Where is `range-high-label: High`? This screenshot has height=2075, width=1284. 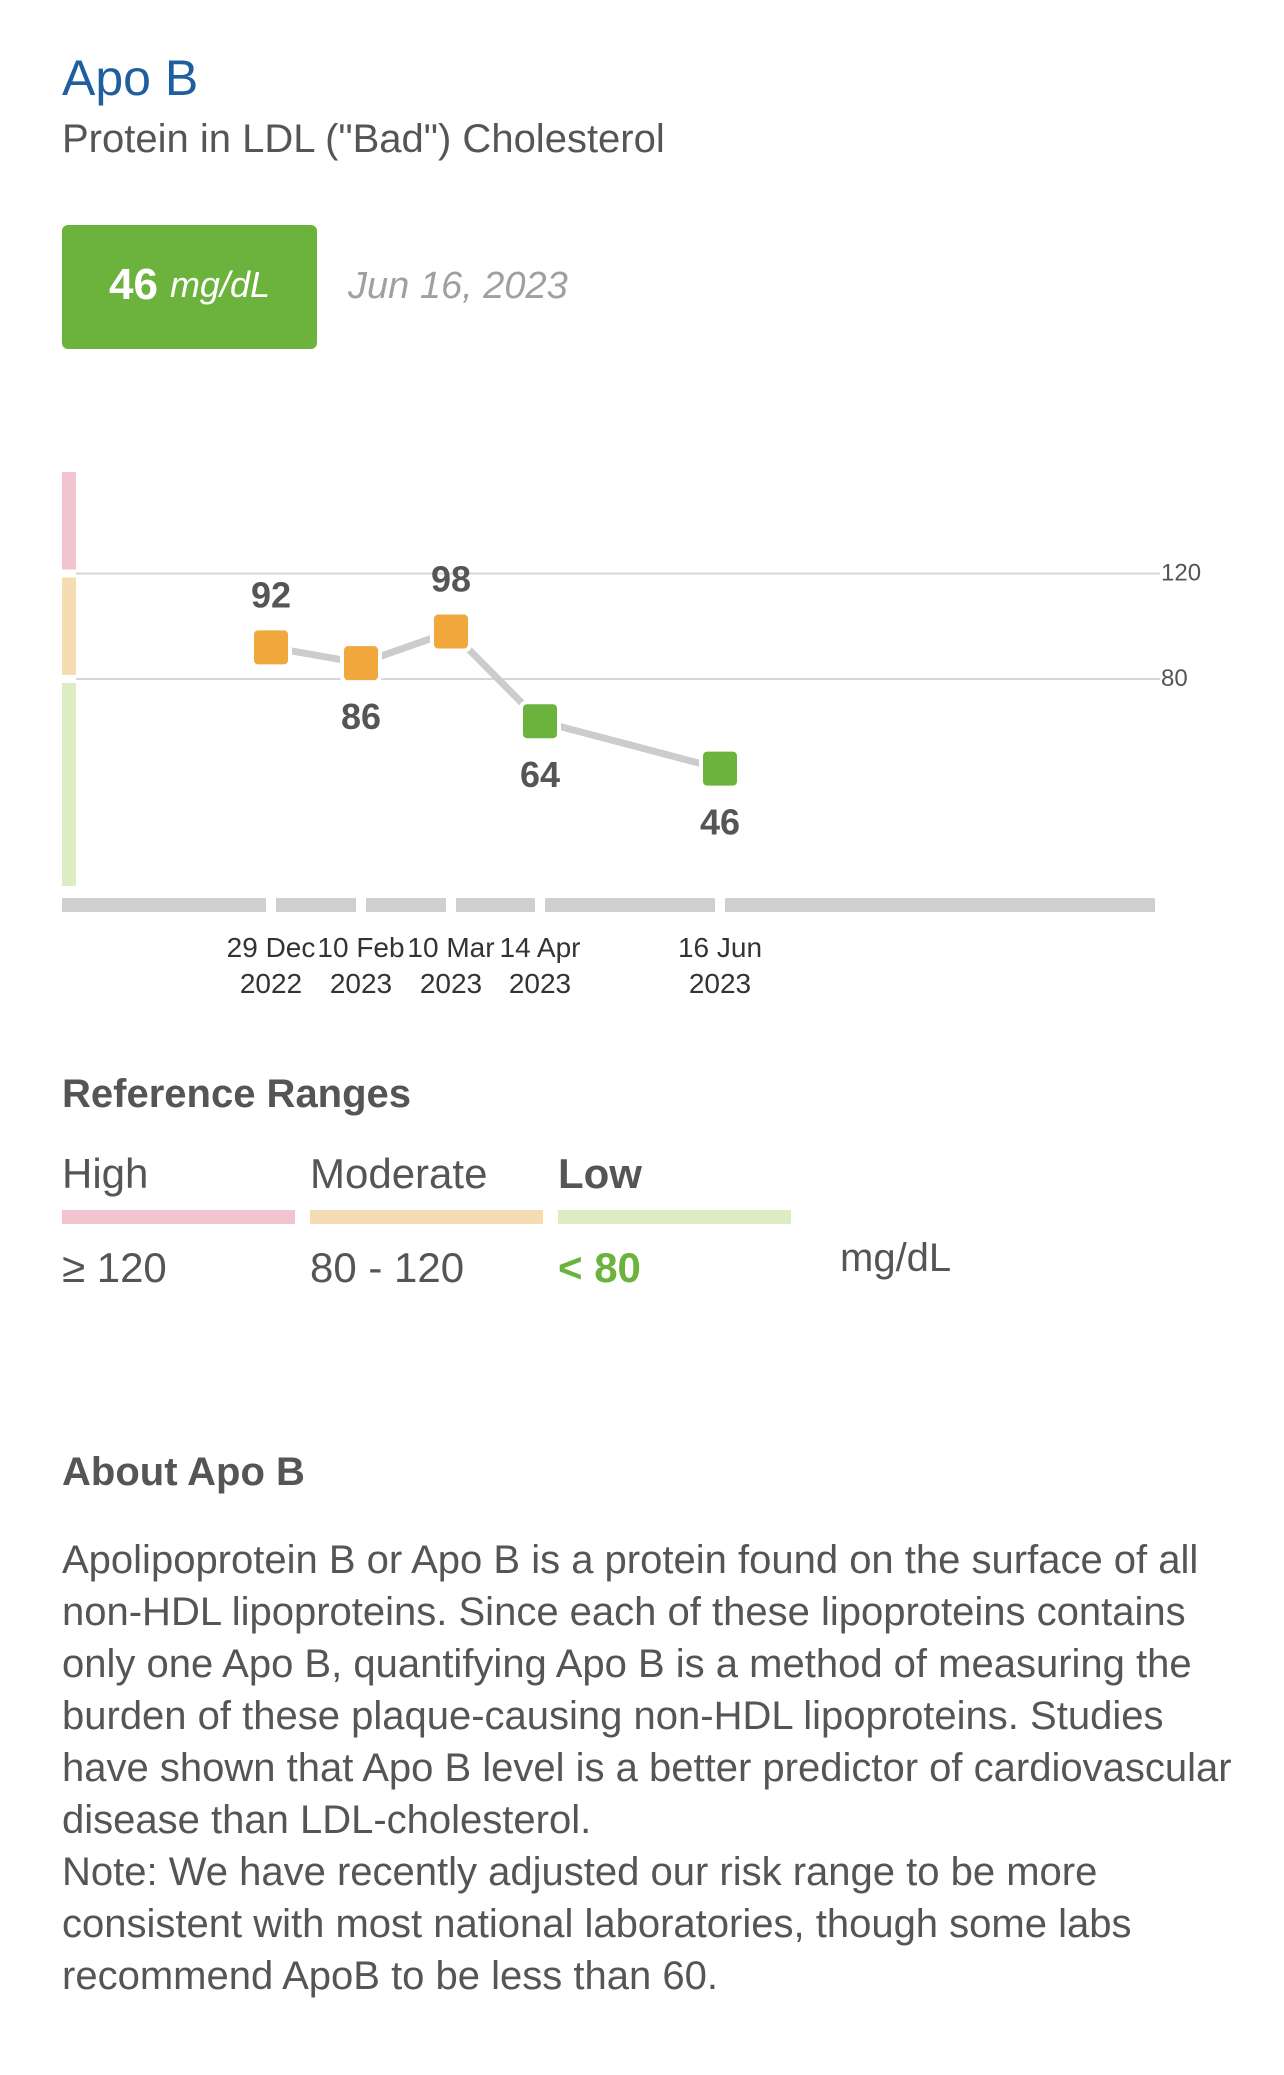 range-high-label: High is located at coordinates (105, 1173).